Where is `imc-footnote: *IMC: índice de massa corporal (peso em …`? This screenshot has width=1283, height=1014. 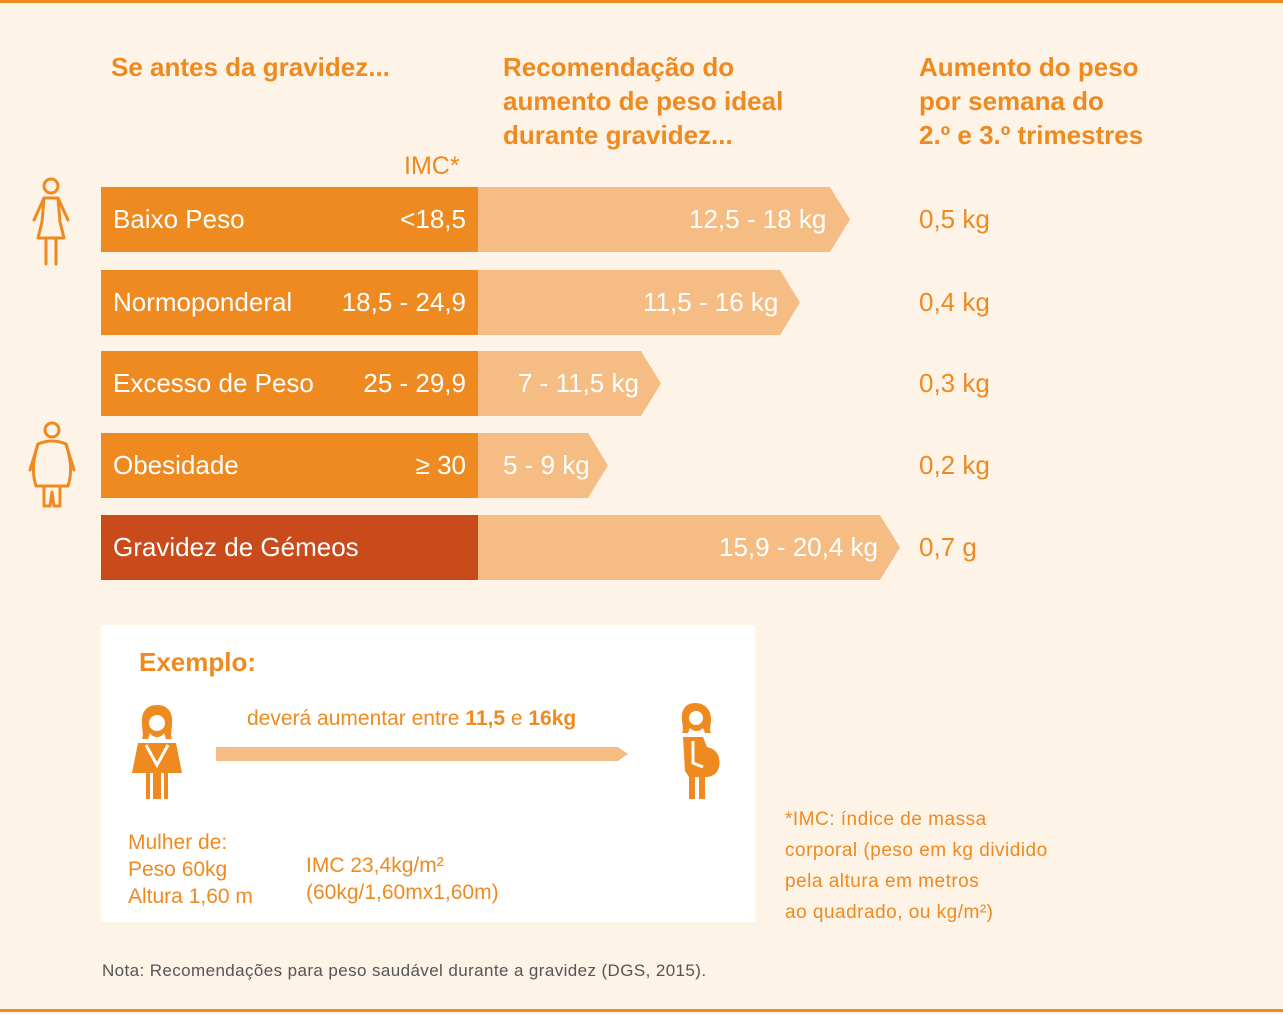 imc-footnote: *IMC: índice de massa corporal (peso em … is located at coordinates (916, 866).